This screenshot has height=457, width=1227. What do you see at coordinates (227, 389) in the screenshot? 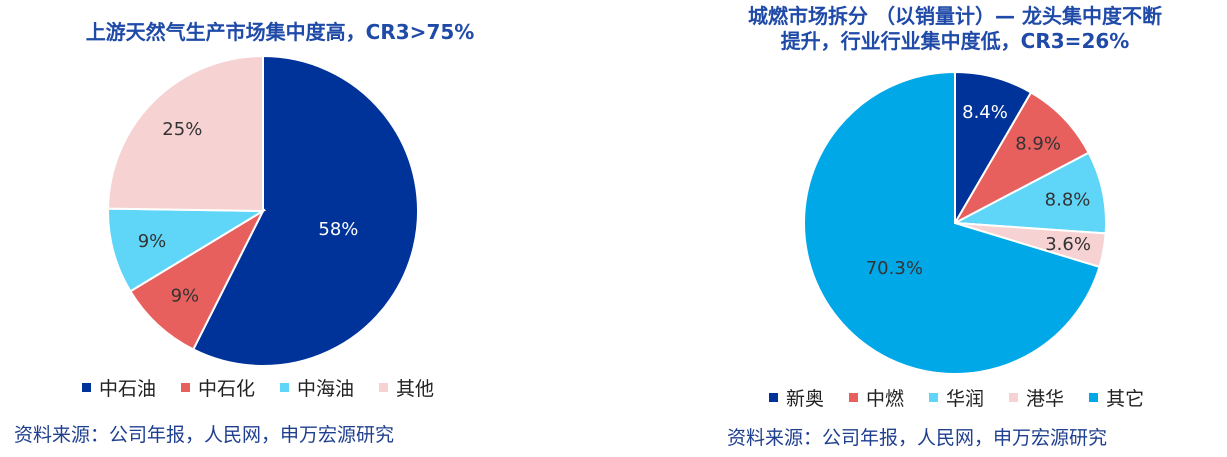
I see `left-legend-label-2: 中石化` at bounding box center [227, 389].